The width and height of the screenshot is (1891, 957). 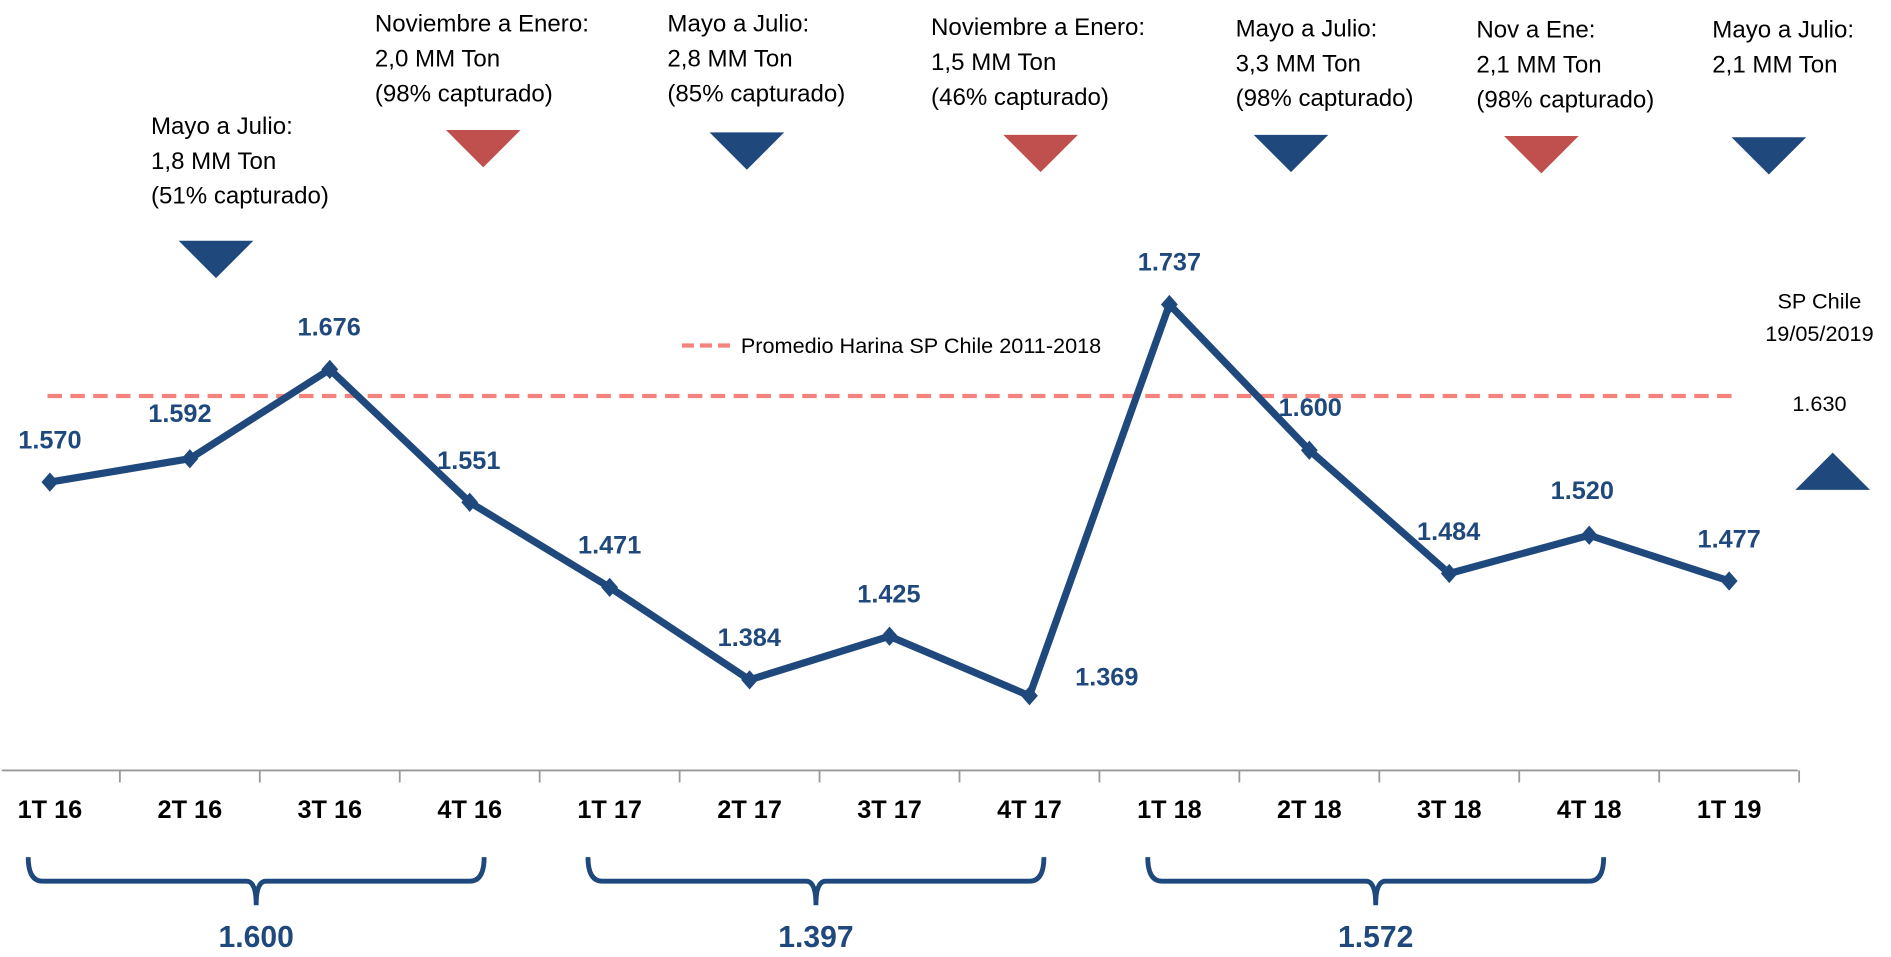 What do you see at coordinates (756, 93) in the screenshot?
I see `annotation-text: (85% capturado)` at bounding box center [756, 93].